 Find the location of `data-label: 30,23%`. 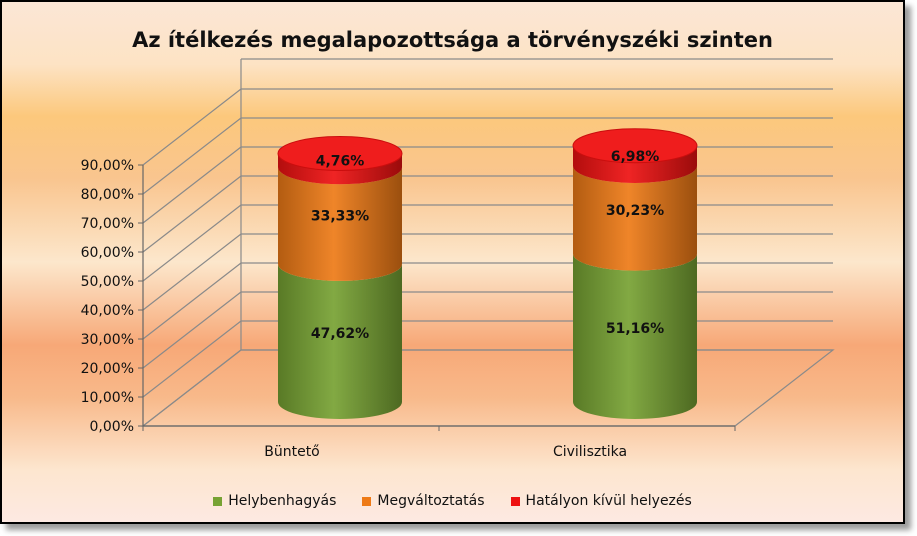

data-label: 30,23% is located at coordinates (635, 211).